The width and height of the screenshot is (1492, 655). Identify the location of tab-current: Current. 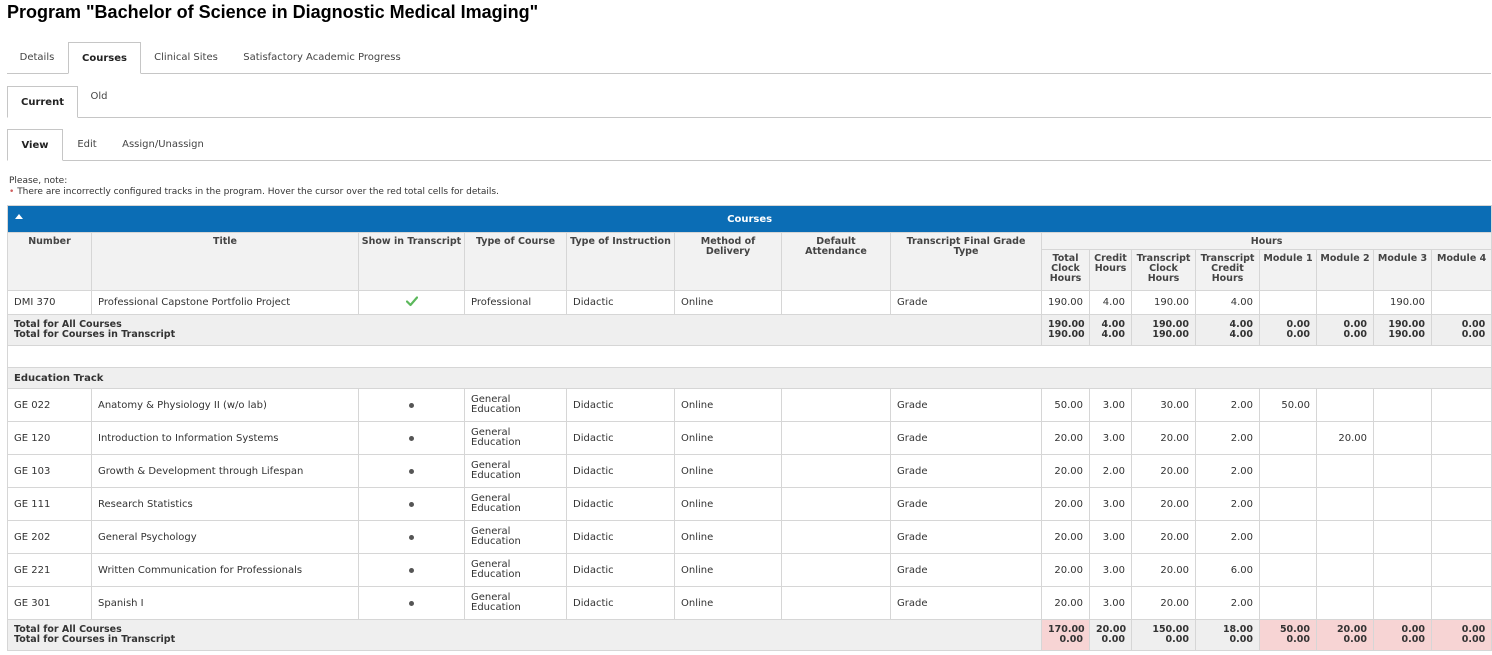
(42, 102).